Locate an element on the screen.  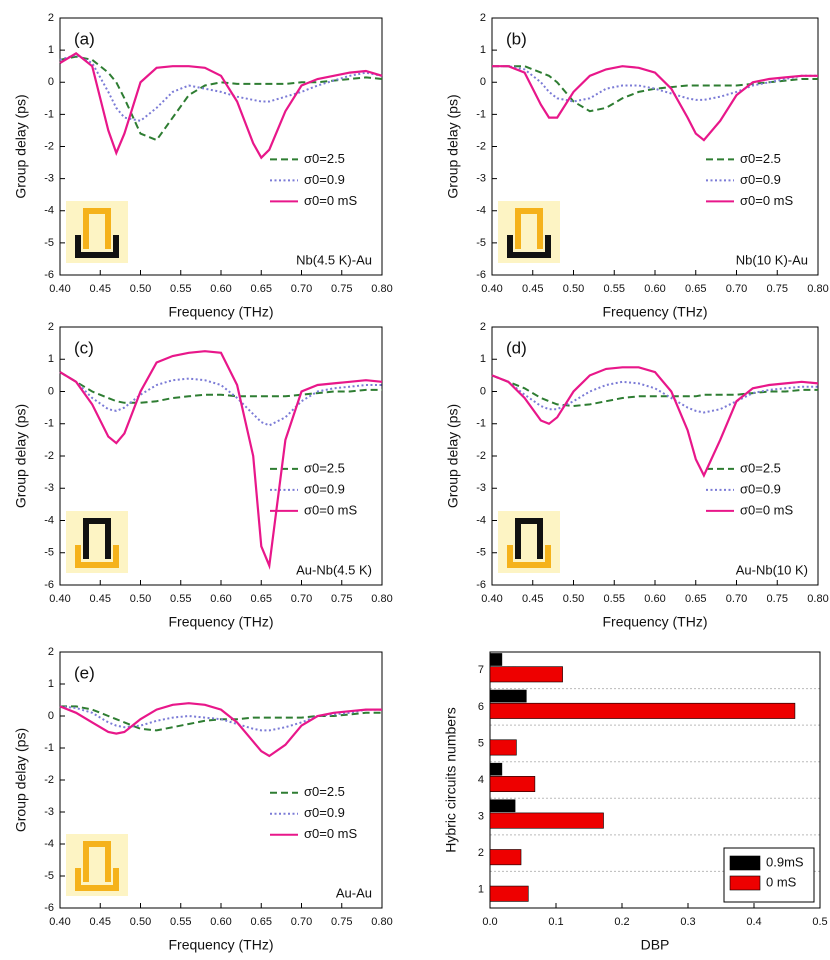
y-tick-label: 6 is located at coordinates (481, 707).